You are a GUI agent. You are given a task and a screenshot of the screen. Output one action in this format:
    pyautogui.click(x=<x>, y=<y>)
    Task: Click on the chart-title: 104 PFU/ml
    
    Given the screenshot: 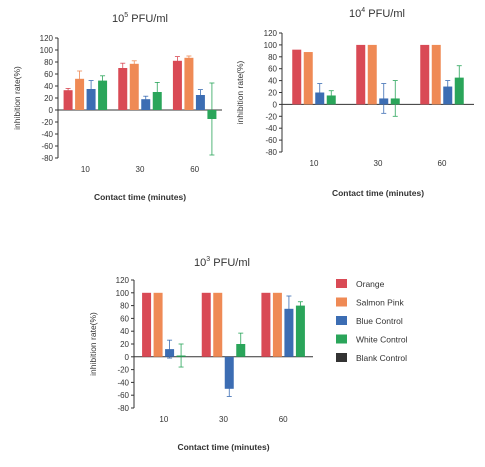 What is the action you would take?
    pyautogui.click(x=377, y=13)
    